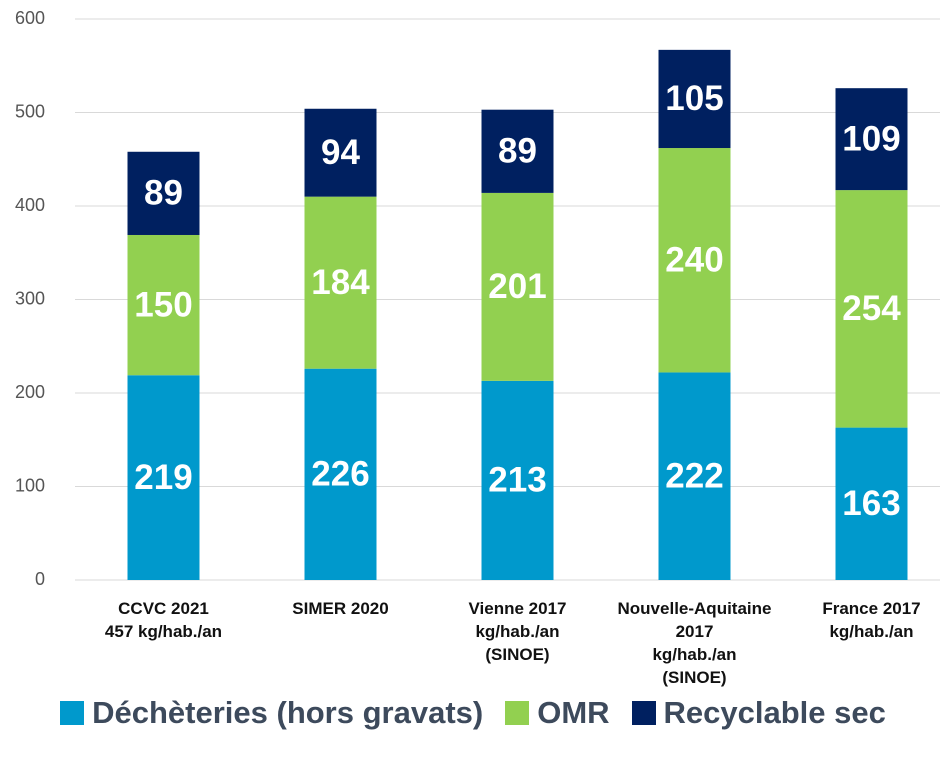 The height and width of the screenshot is (764, 946). I want to click on legend-item: Déchèteries (hors gravats), so click(271, 713).